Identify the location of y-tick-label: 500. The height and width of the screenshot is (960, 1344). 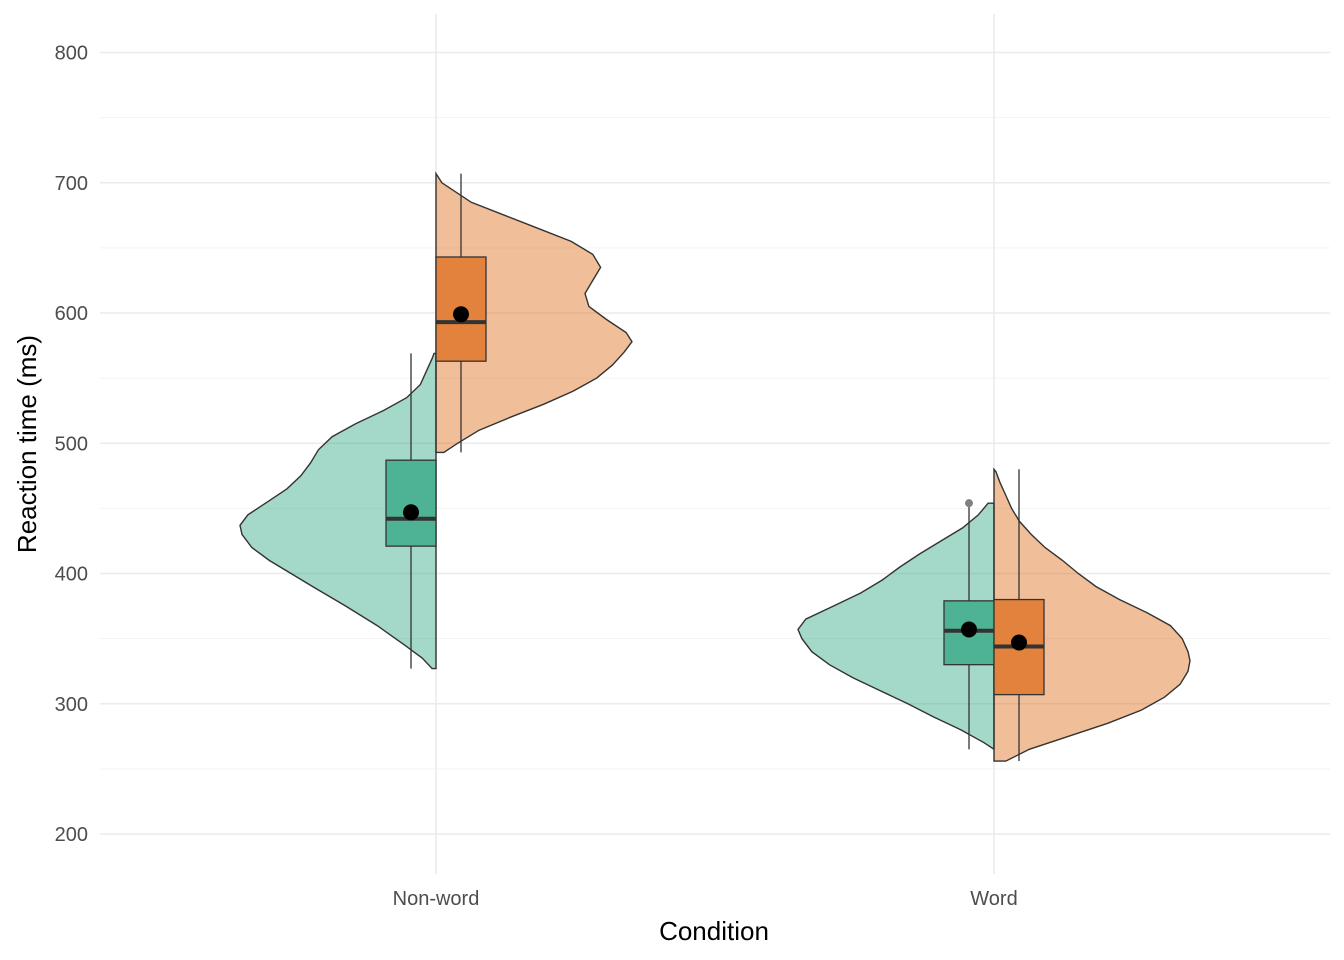
(71, 444).